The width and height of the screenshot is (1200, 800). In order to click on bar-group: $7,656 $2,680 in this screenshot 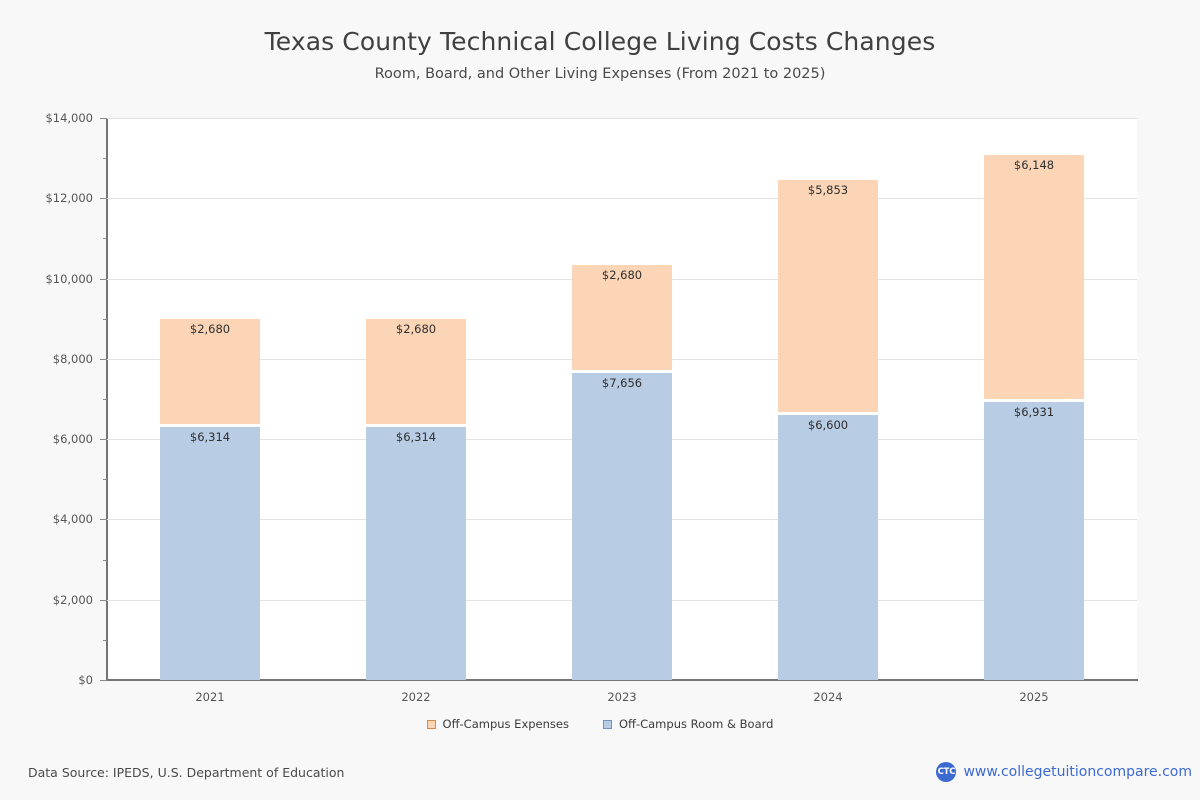, I will do `click(622, 399)`.